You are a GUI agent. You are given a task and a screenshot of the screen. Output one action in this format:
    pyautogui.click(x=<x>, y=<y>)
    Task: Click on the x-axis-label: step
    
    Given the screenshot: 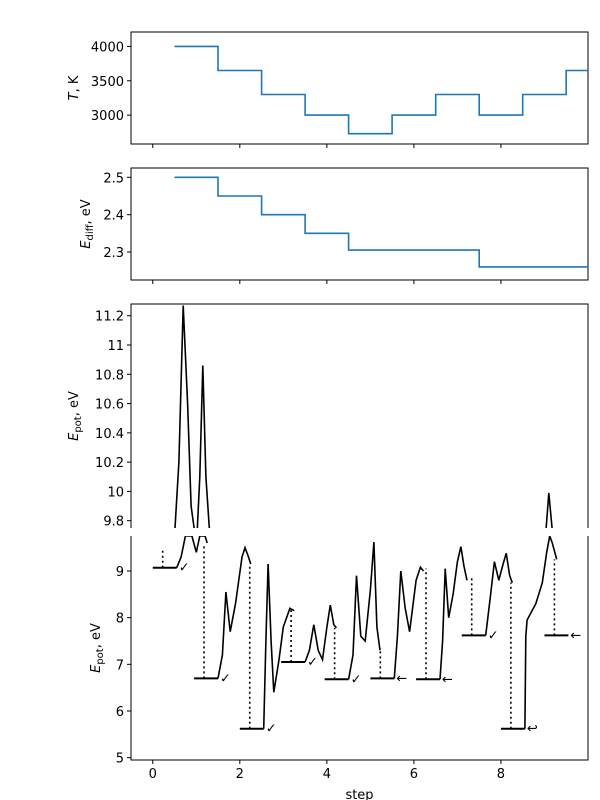 What is the action you would take?
    pyautogui.click(x=359, y=794)
    